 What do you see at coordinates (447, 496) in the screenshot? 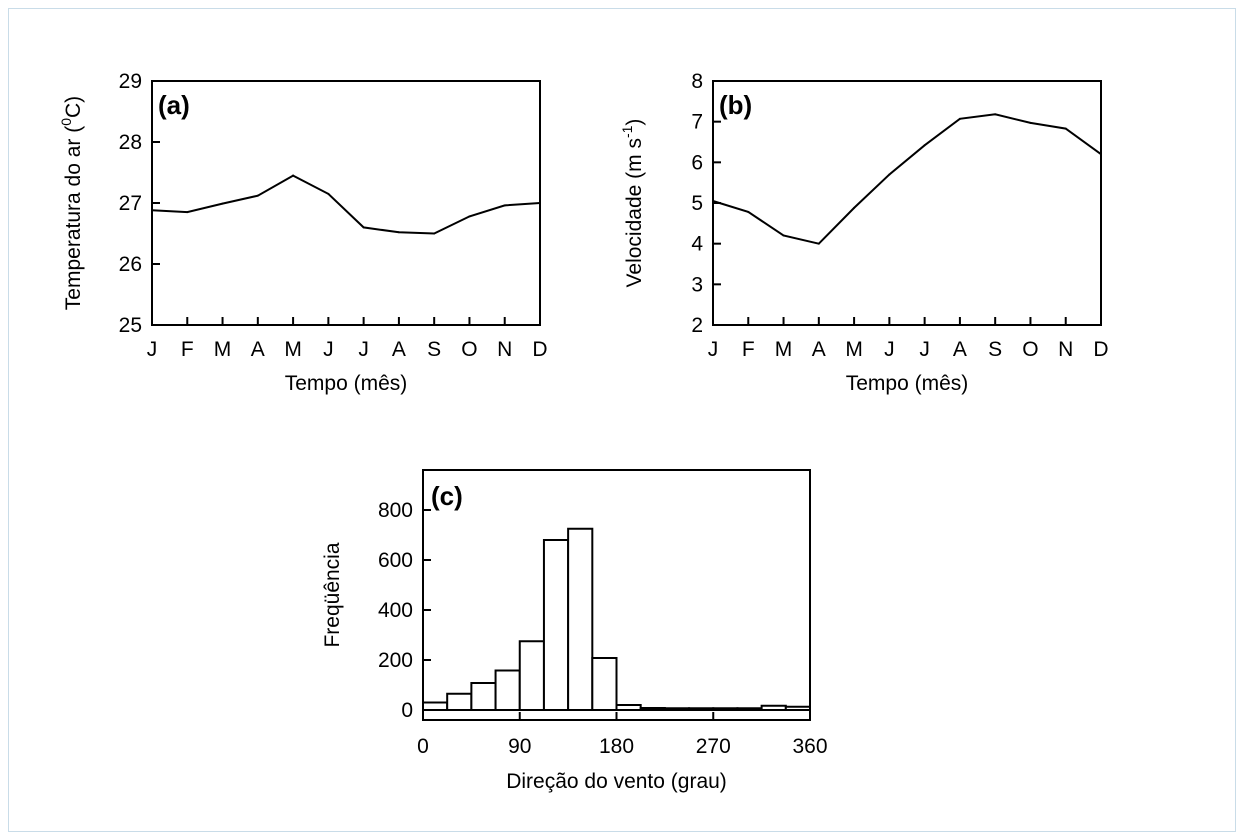
I see `panel-label: (c)` at bounding box center [447, 496].